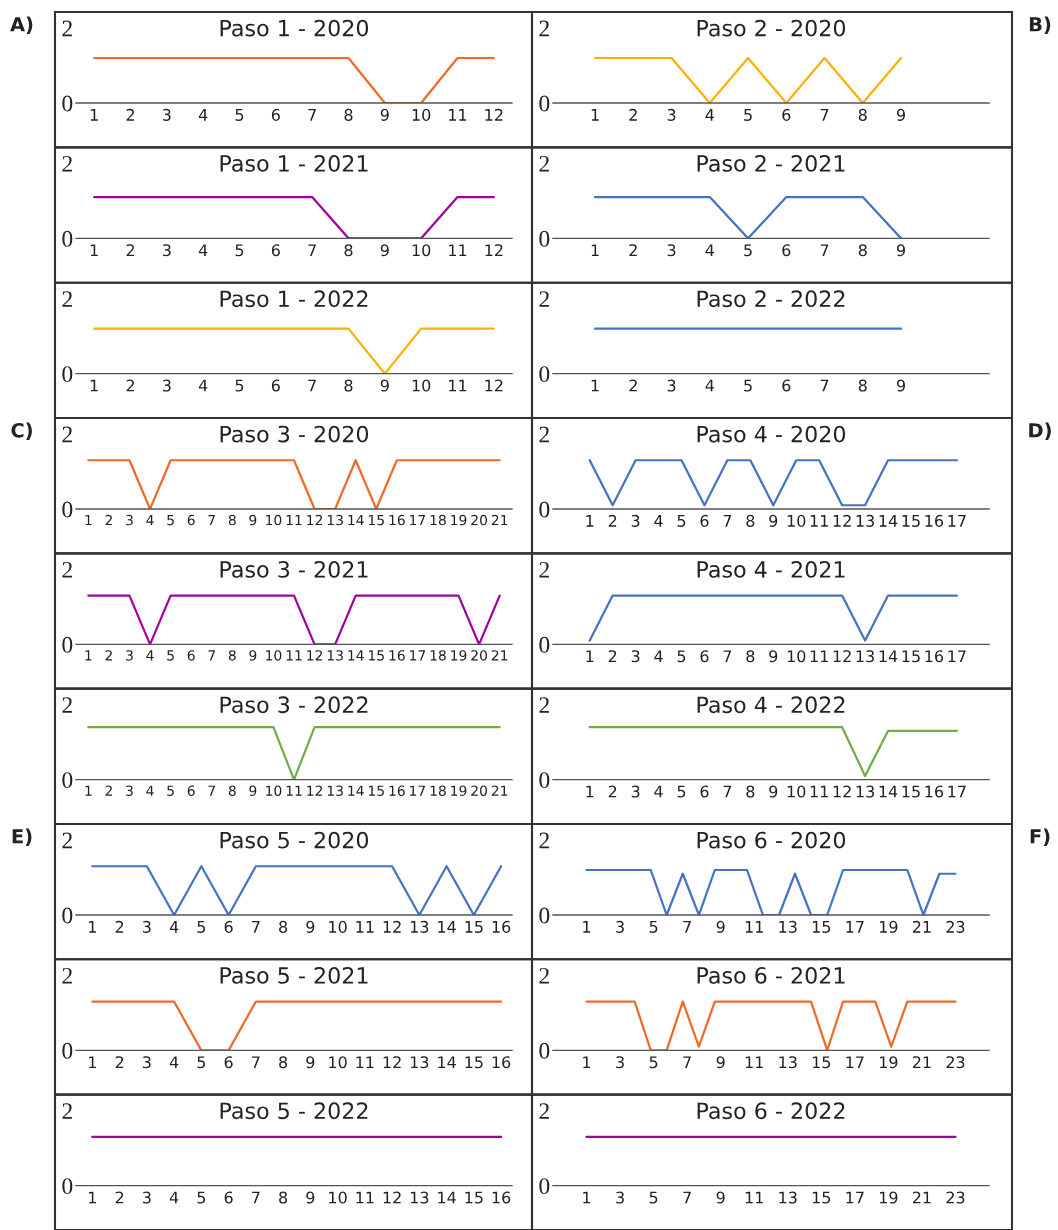 The image size is (1058, 1230). What do you see at coordinates (771, 28) in the screenshot?
I see `chart-title: Paso 2 - 2020` at bounding box center [771, 28].